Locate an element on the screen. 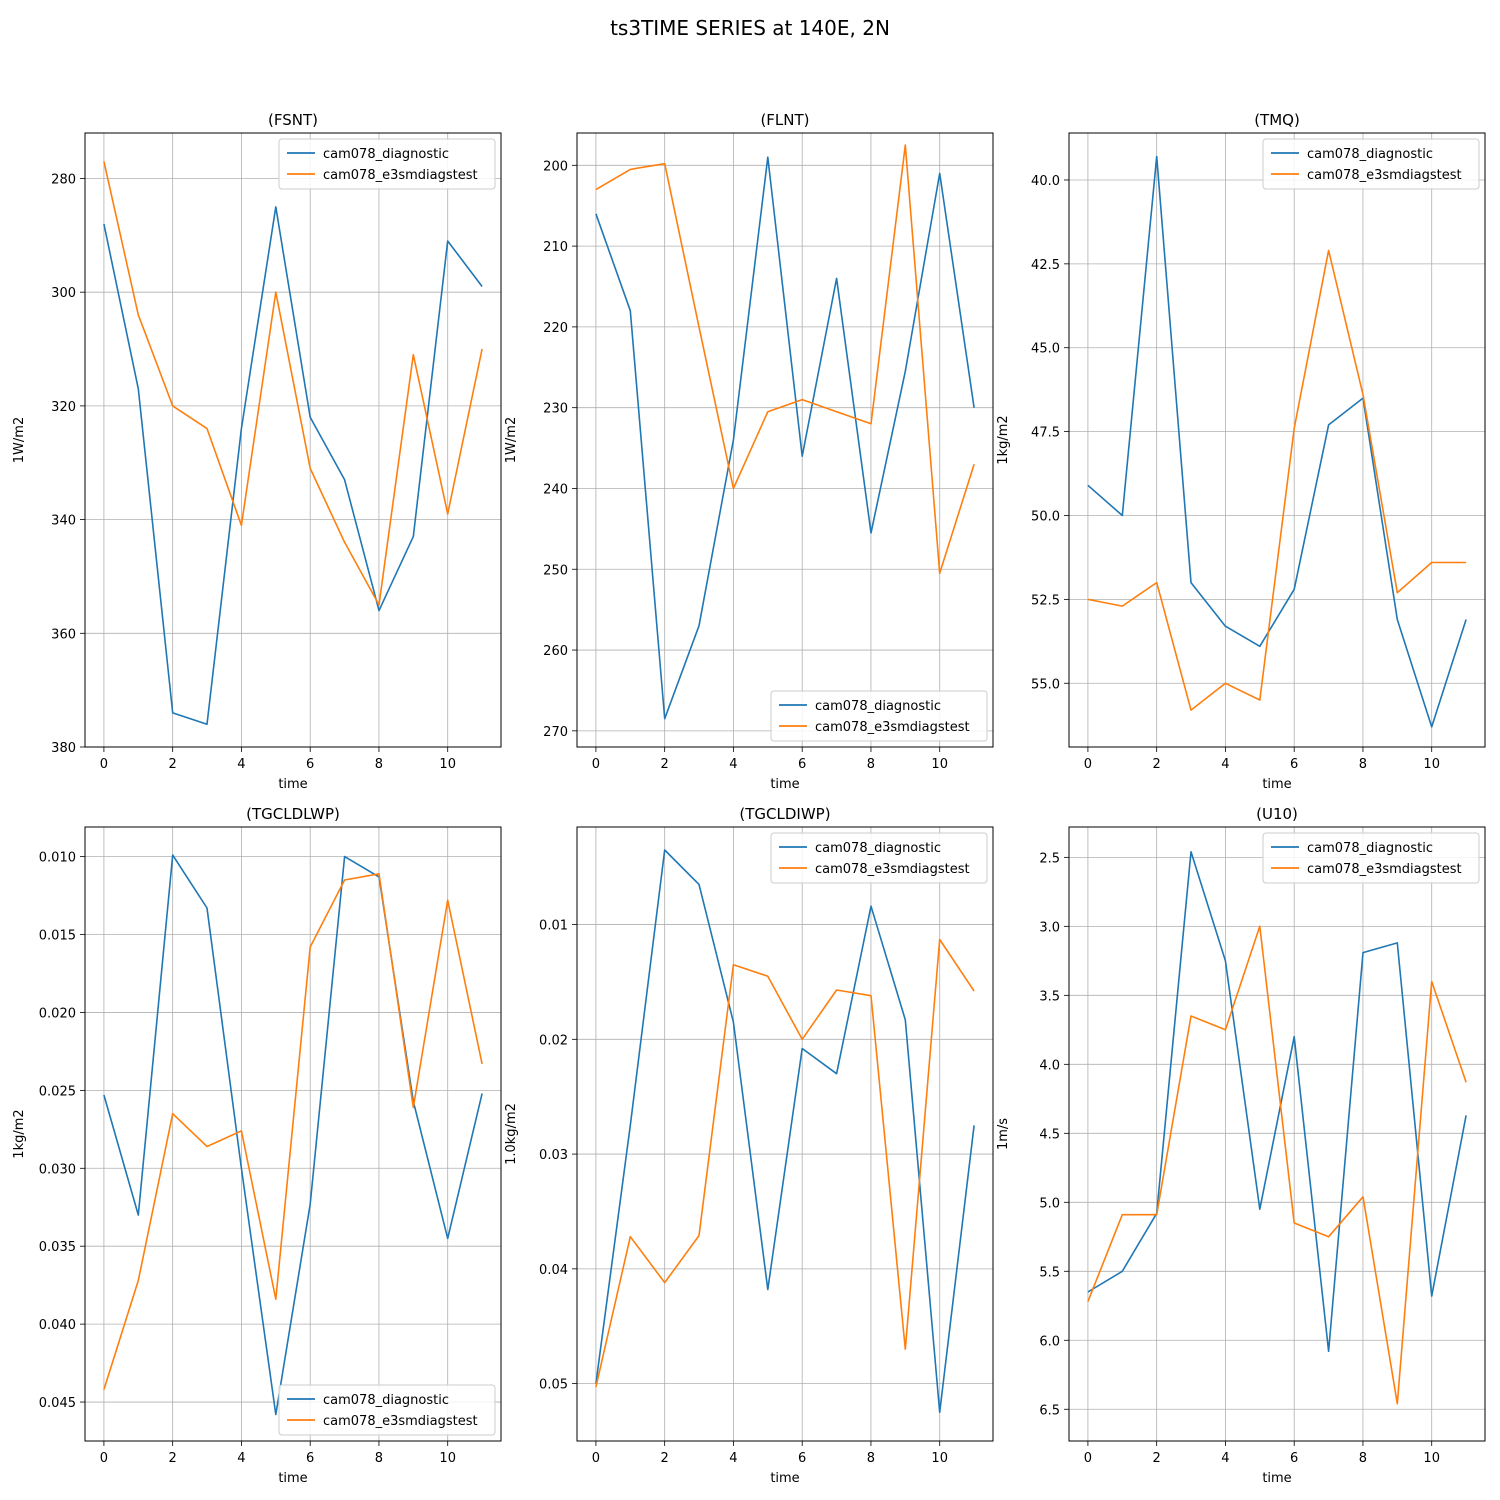  subplot-title: (U10) is located at coordinates (1277, 814).